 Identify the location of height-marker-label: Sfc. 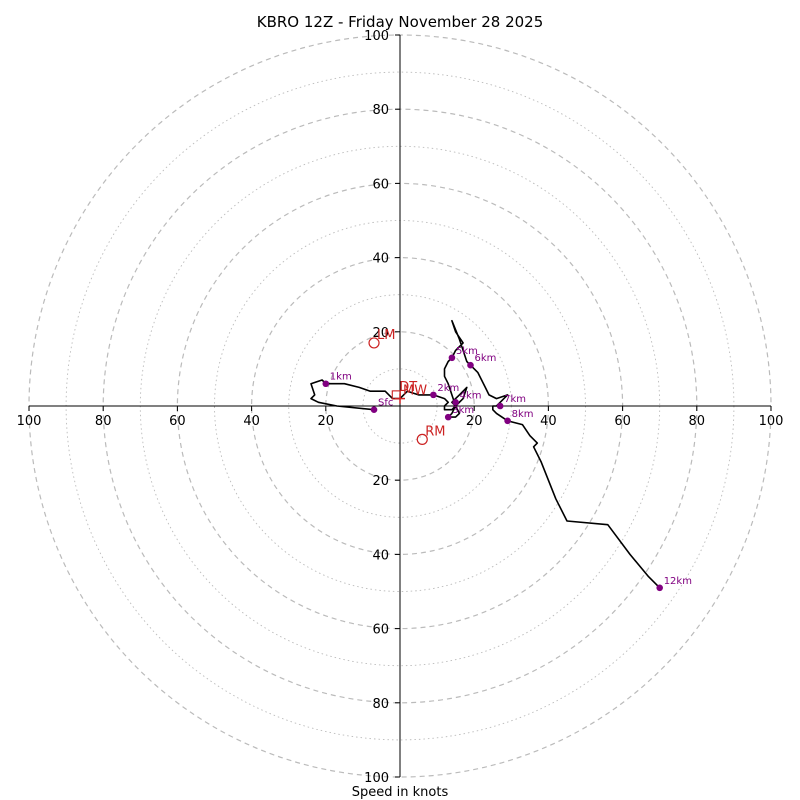
(385, 403).